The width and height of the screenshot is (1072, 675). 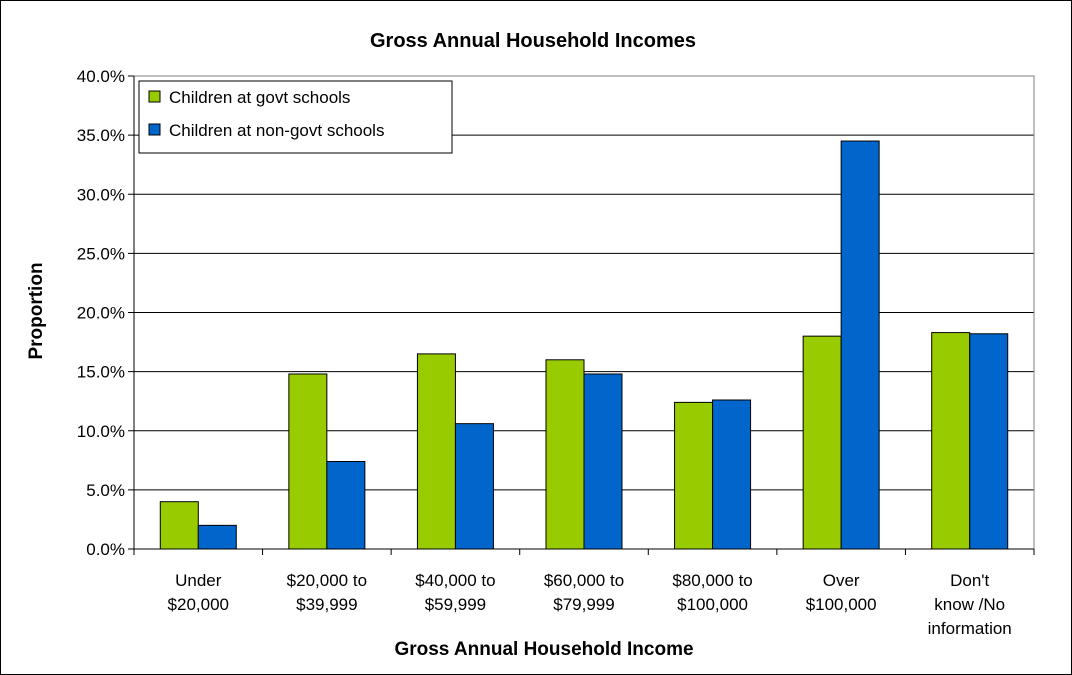 What do you see at coordinates (101, 76) in the screenshot?
I see `y-tick-label: 40.0%` at bounding box center [101, 76].